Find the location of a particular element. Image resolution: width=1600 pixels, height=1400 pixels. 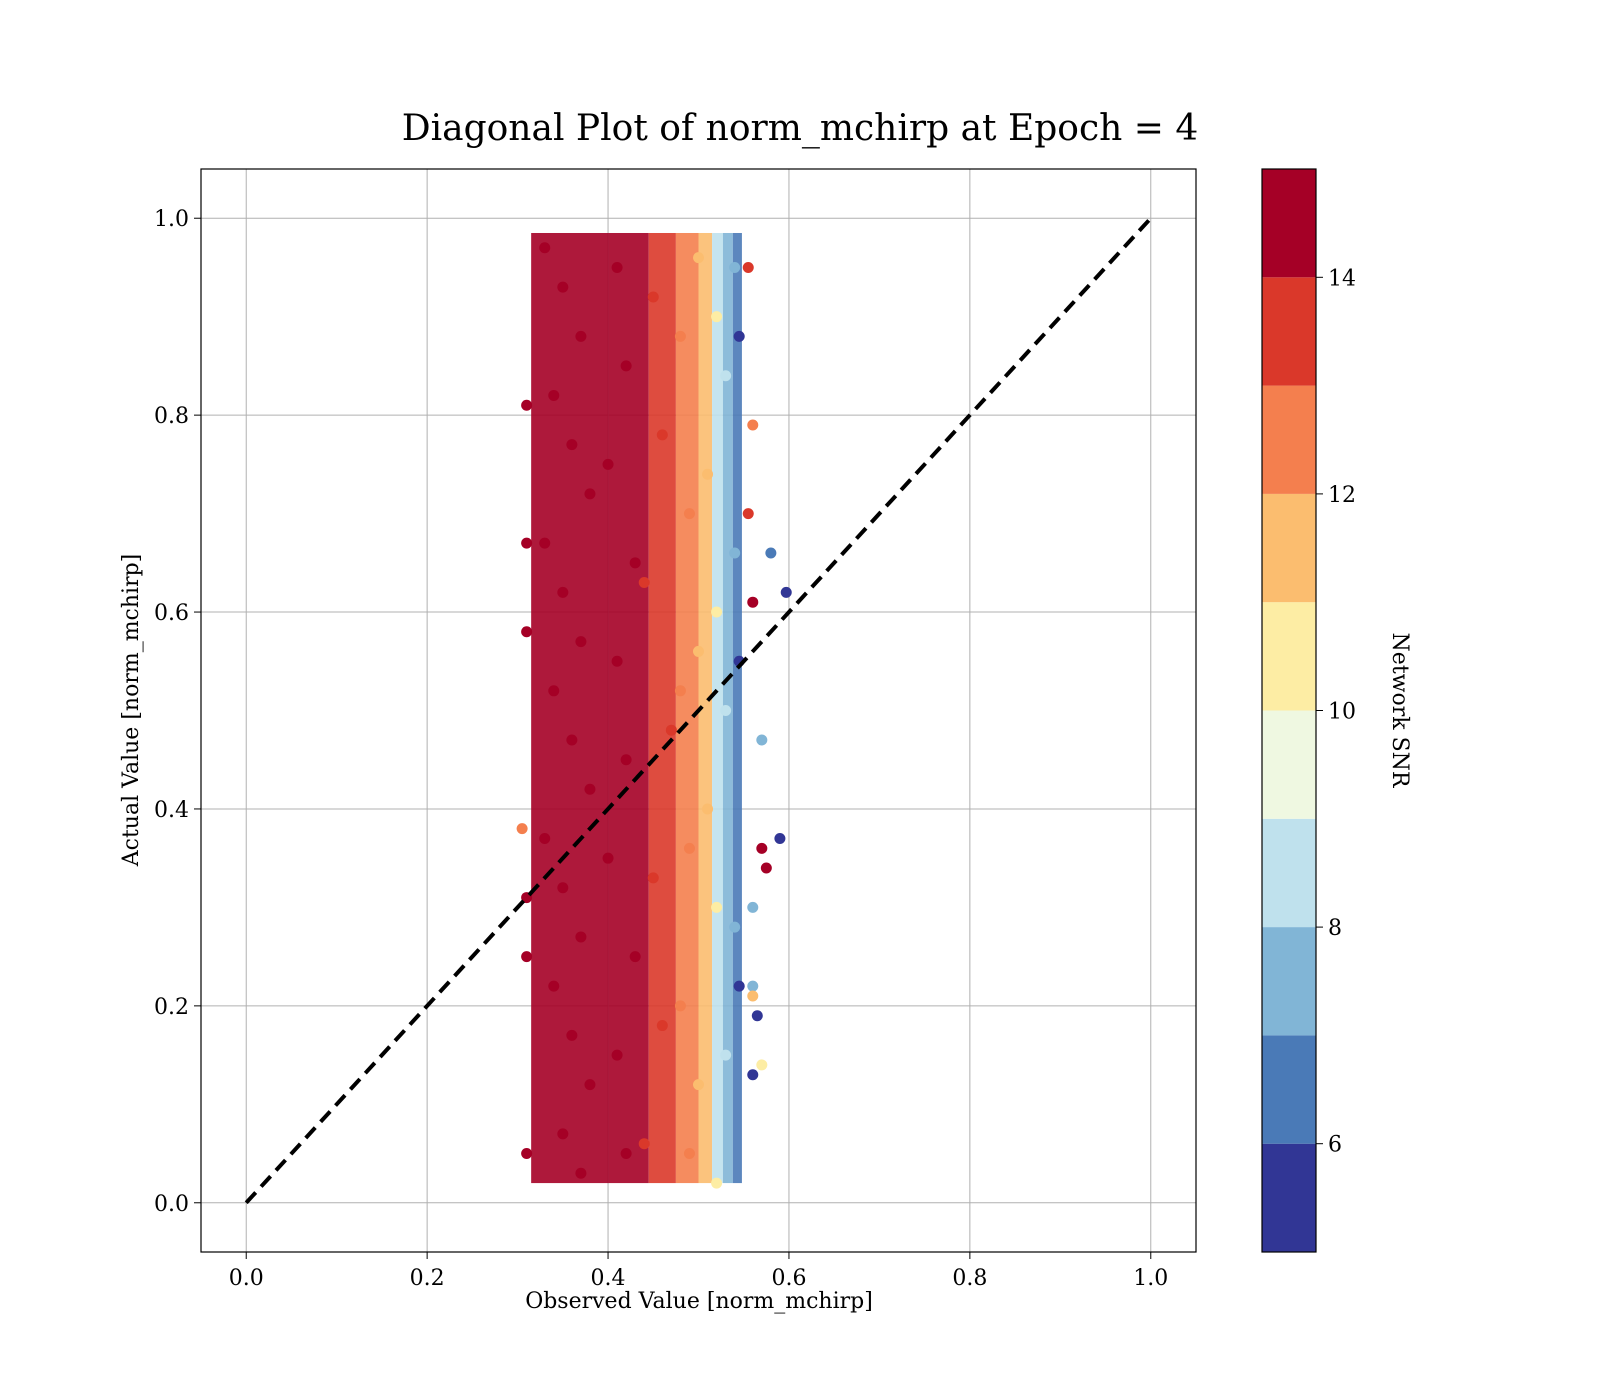

colorbar-tick-label: 10 is located at coordinates (1342, 712).